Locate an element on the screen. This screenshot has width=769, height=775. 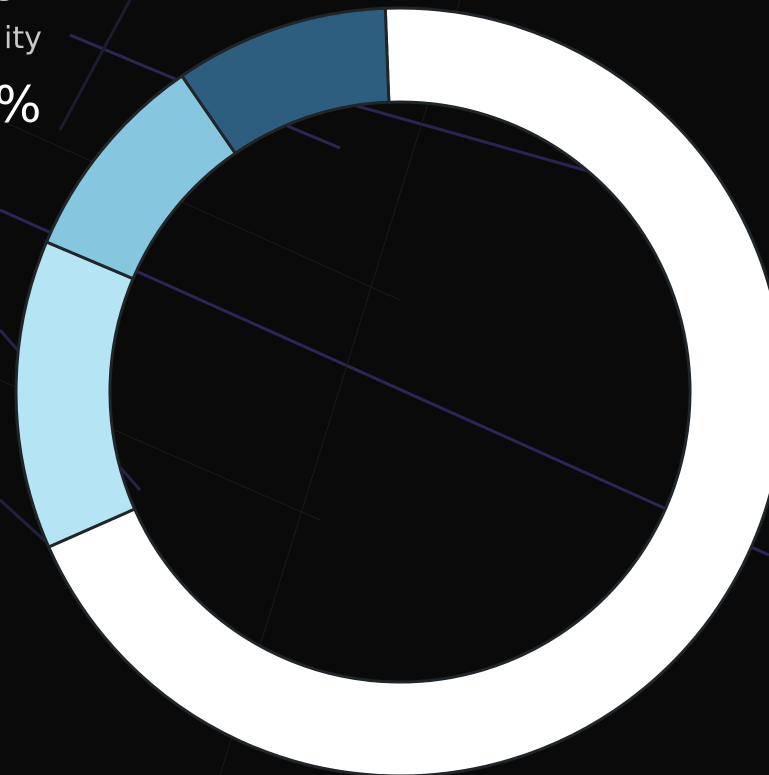
annotation: ity is located at coordinates (23, 38).